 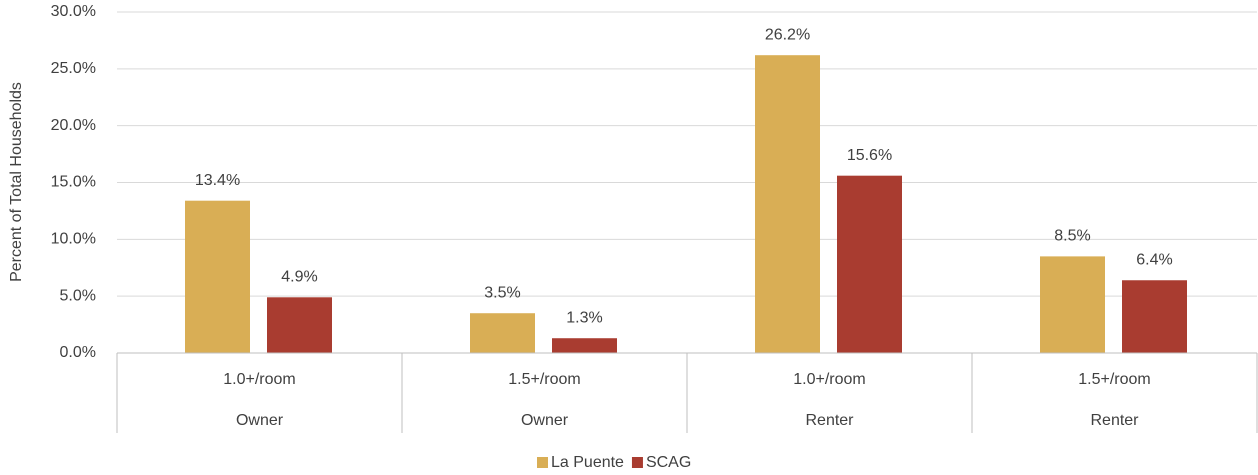 I want to click on legend-label: SCAG, so click(x=668, y=462).